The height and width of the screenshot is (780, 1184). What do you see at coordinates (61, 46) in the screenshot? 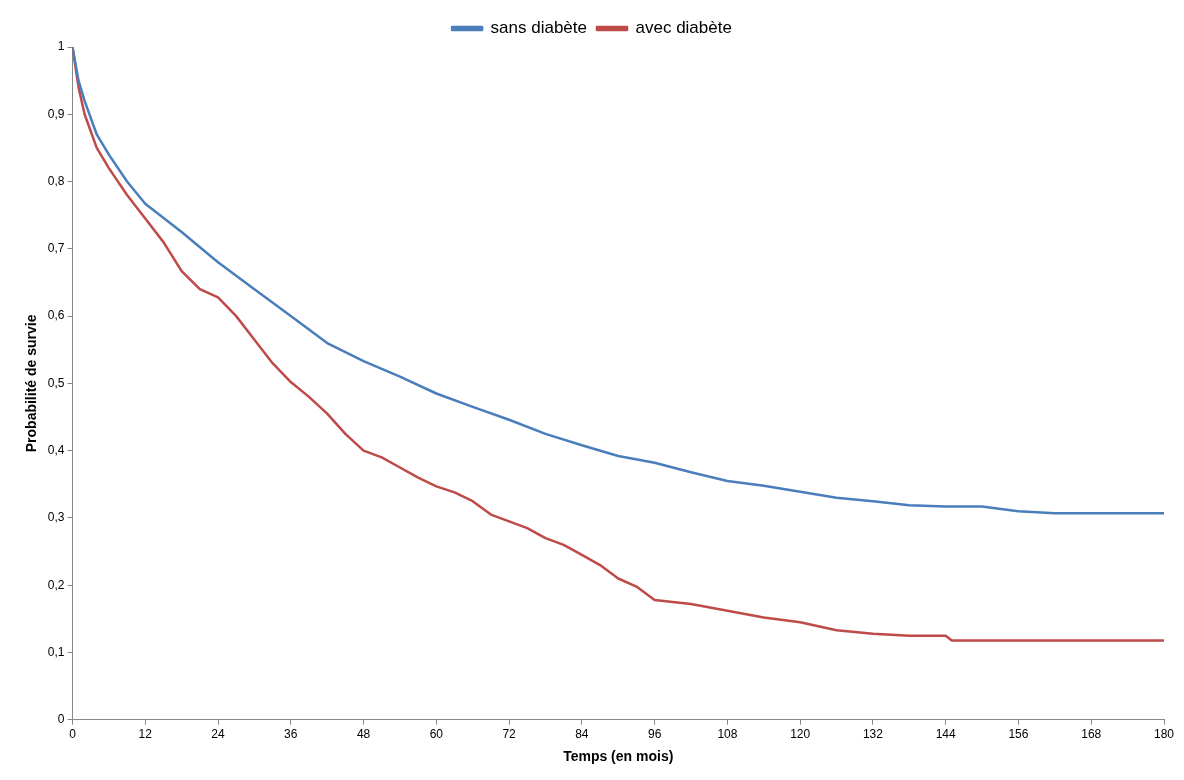
I see `y-tick-label: 1` at bounding box center [61, 46].